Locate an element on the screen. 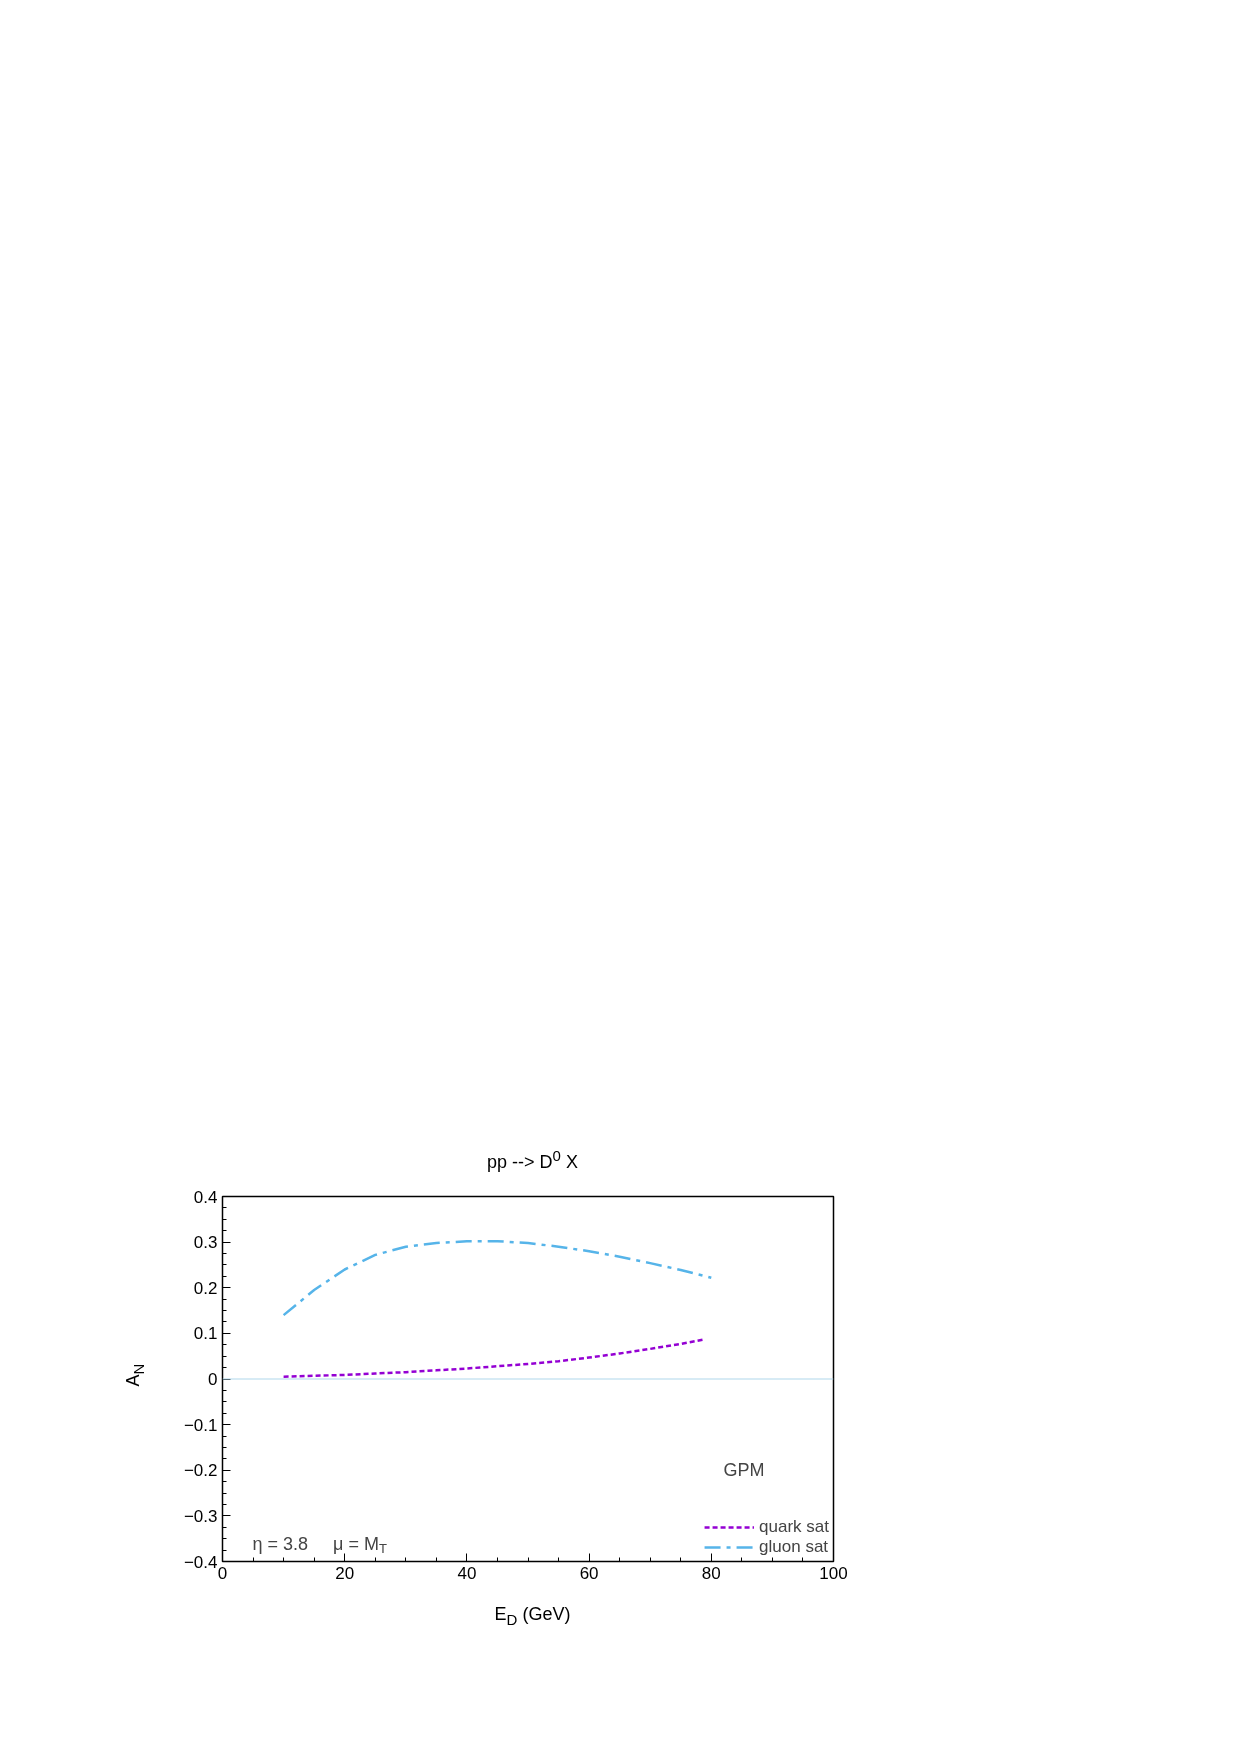 This screenshot has height=1755, width=1240. legend-label: quark sat is located at coordinates (794, 1527).